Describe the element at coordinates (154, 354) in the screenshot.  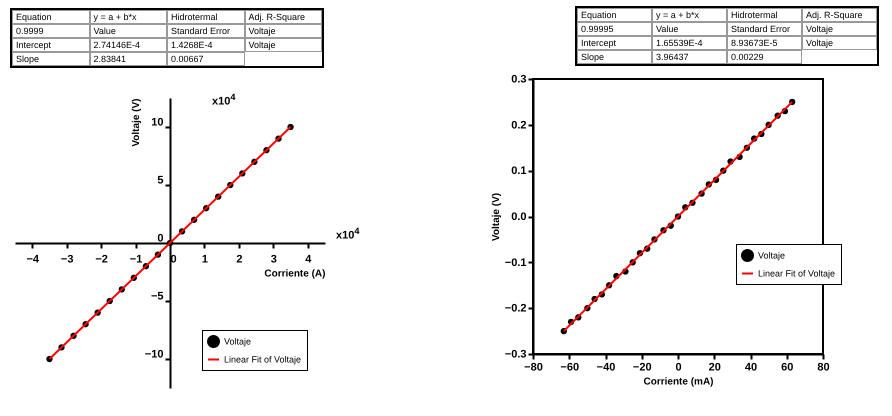
I see `y-tick-label: −10` at that location.